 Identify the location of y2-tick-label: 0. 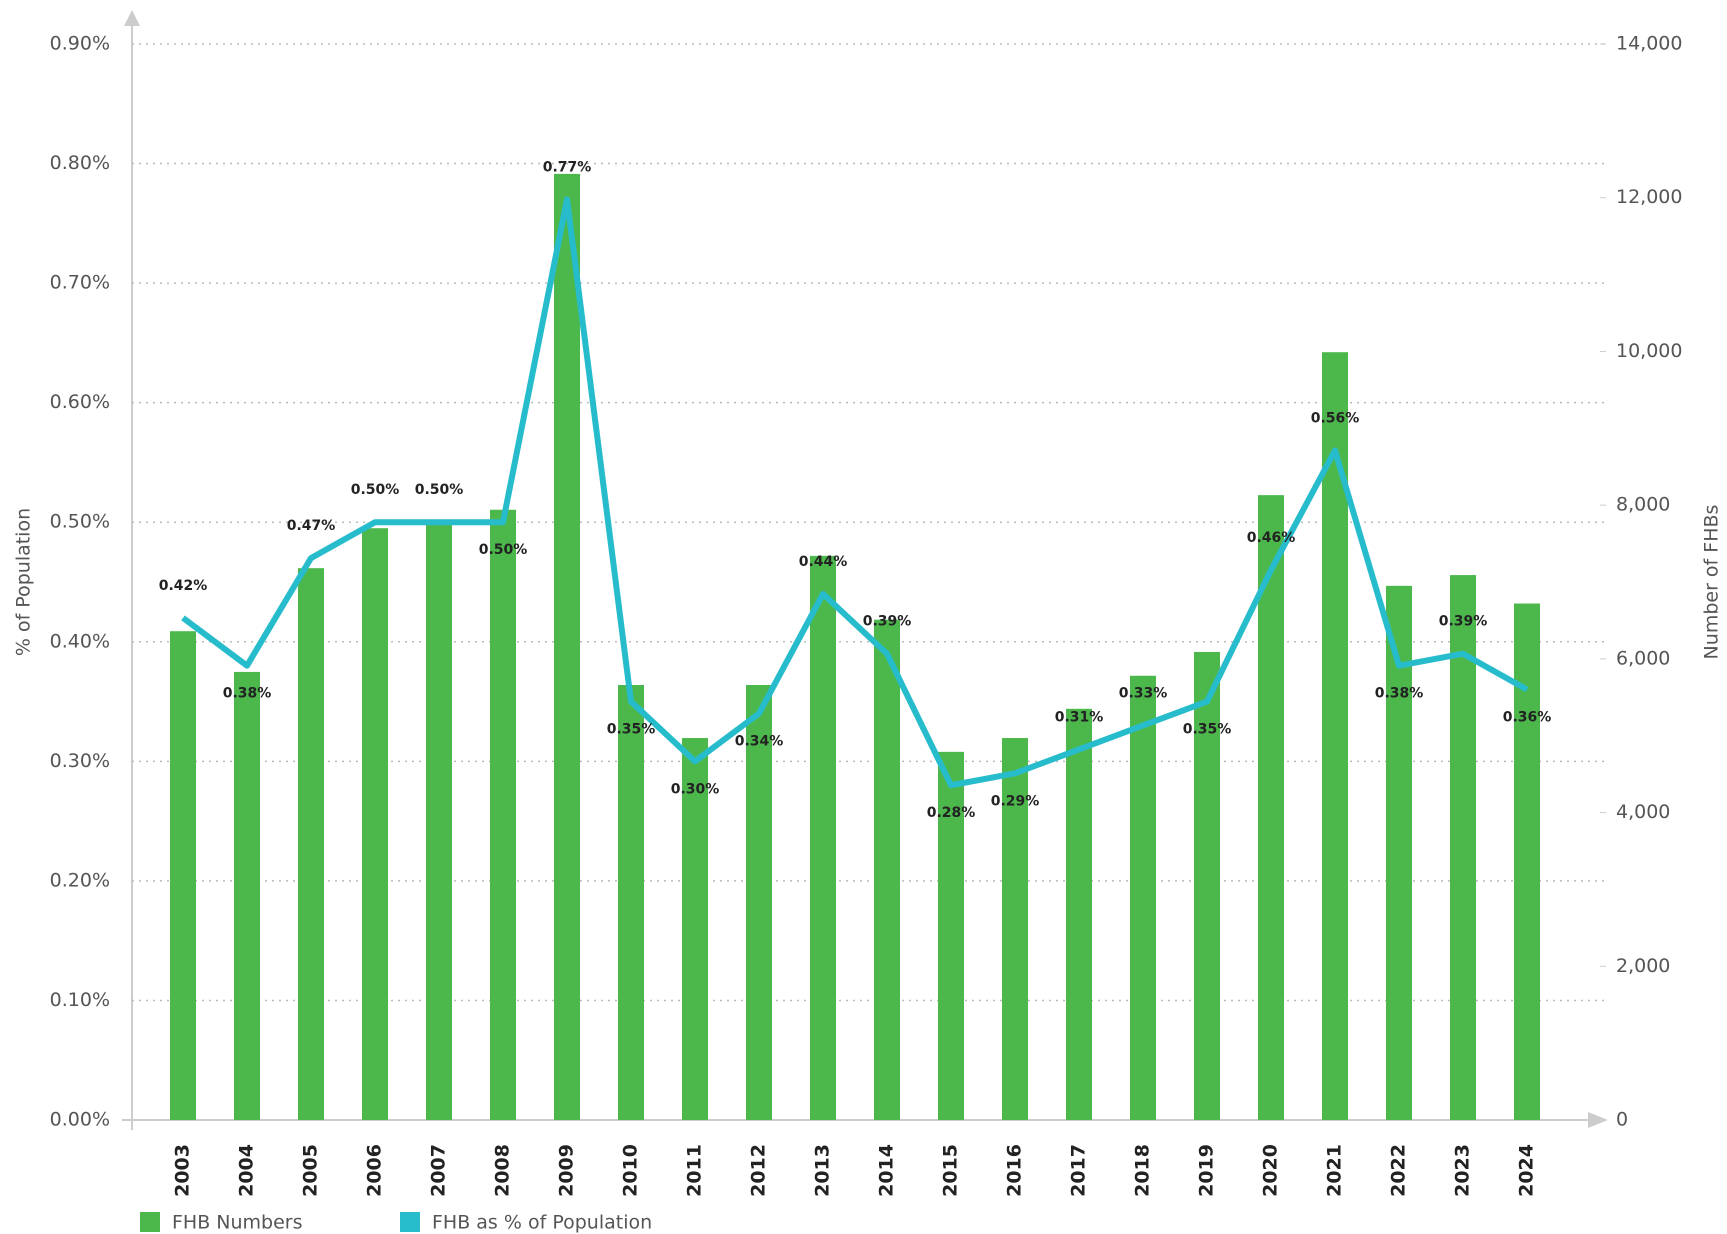
(1622, 1120).